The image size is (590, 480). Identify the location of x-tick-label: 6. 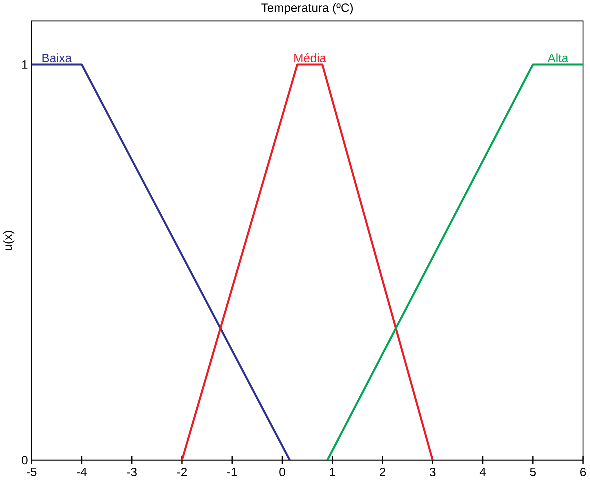
(583, 472).